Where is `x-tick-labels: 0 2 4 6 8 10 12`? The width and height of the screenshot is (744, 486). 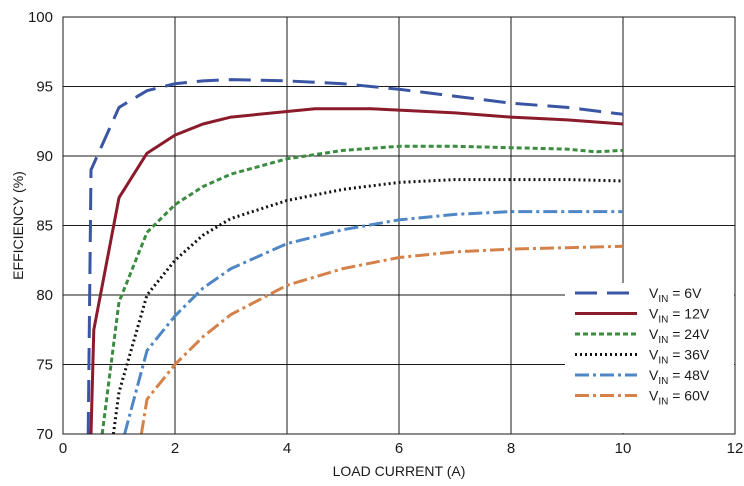
x-tick-labels: 0 2 4 6 8 10 12 is located at coordinates (401, 448).